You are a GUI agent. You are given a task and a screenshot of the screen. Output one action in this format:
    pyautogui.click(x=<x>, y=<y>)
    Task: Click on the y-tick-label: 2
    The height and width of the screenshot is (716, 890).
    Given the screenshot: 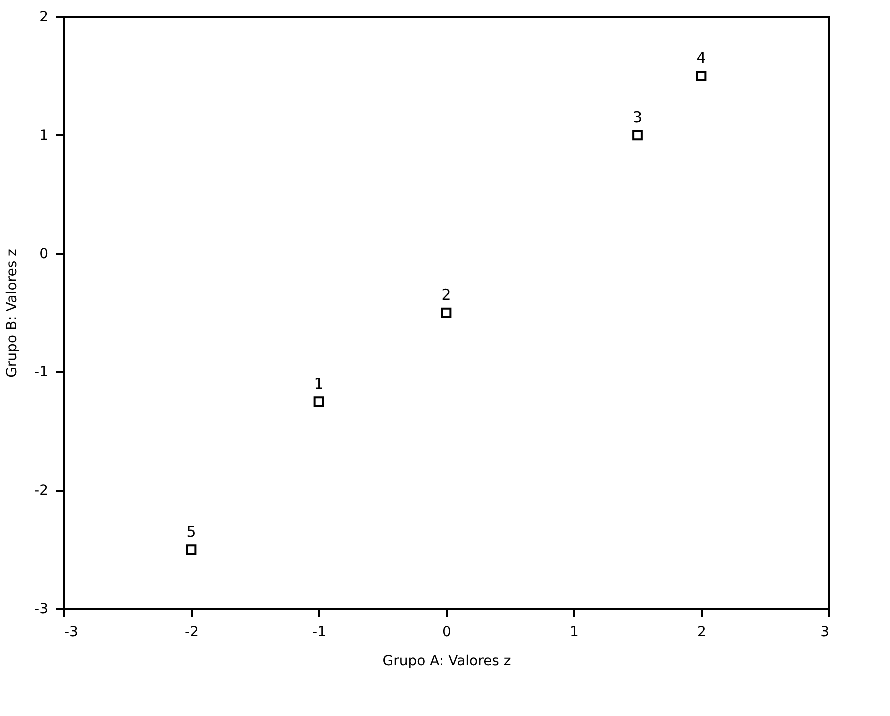 What is the action you would take?
    pyautogui.click(x=44, y=18)
    